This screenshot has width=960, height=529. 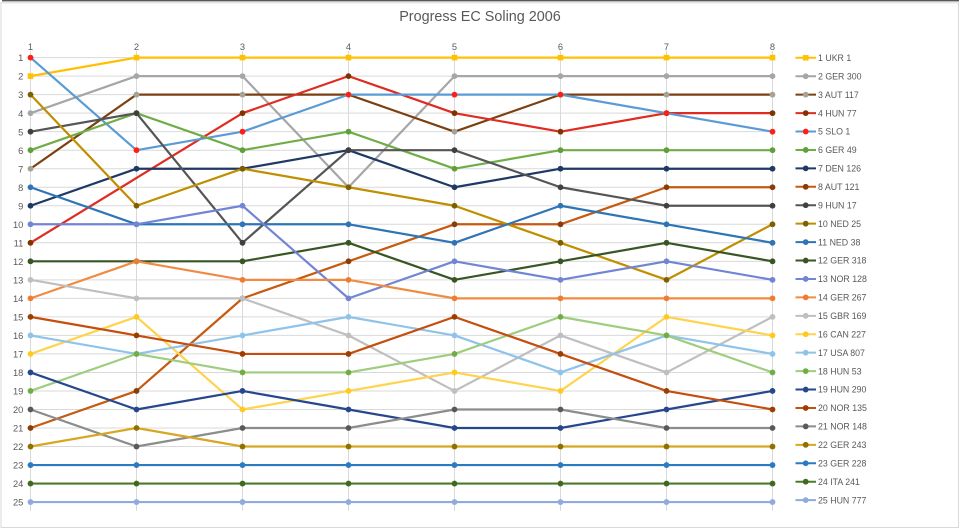 I want to click on svg-text: 22, so click(x=18, y=447).